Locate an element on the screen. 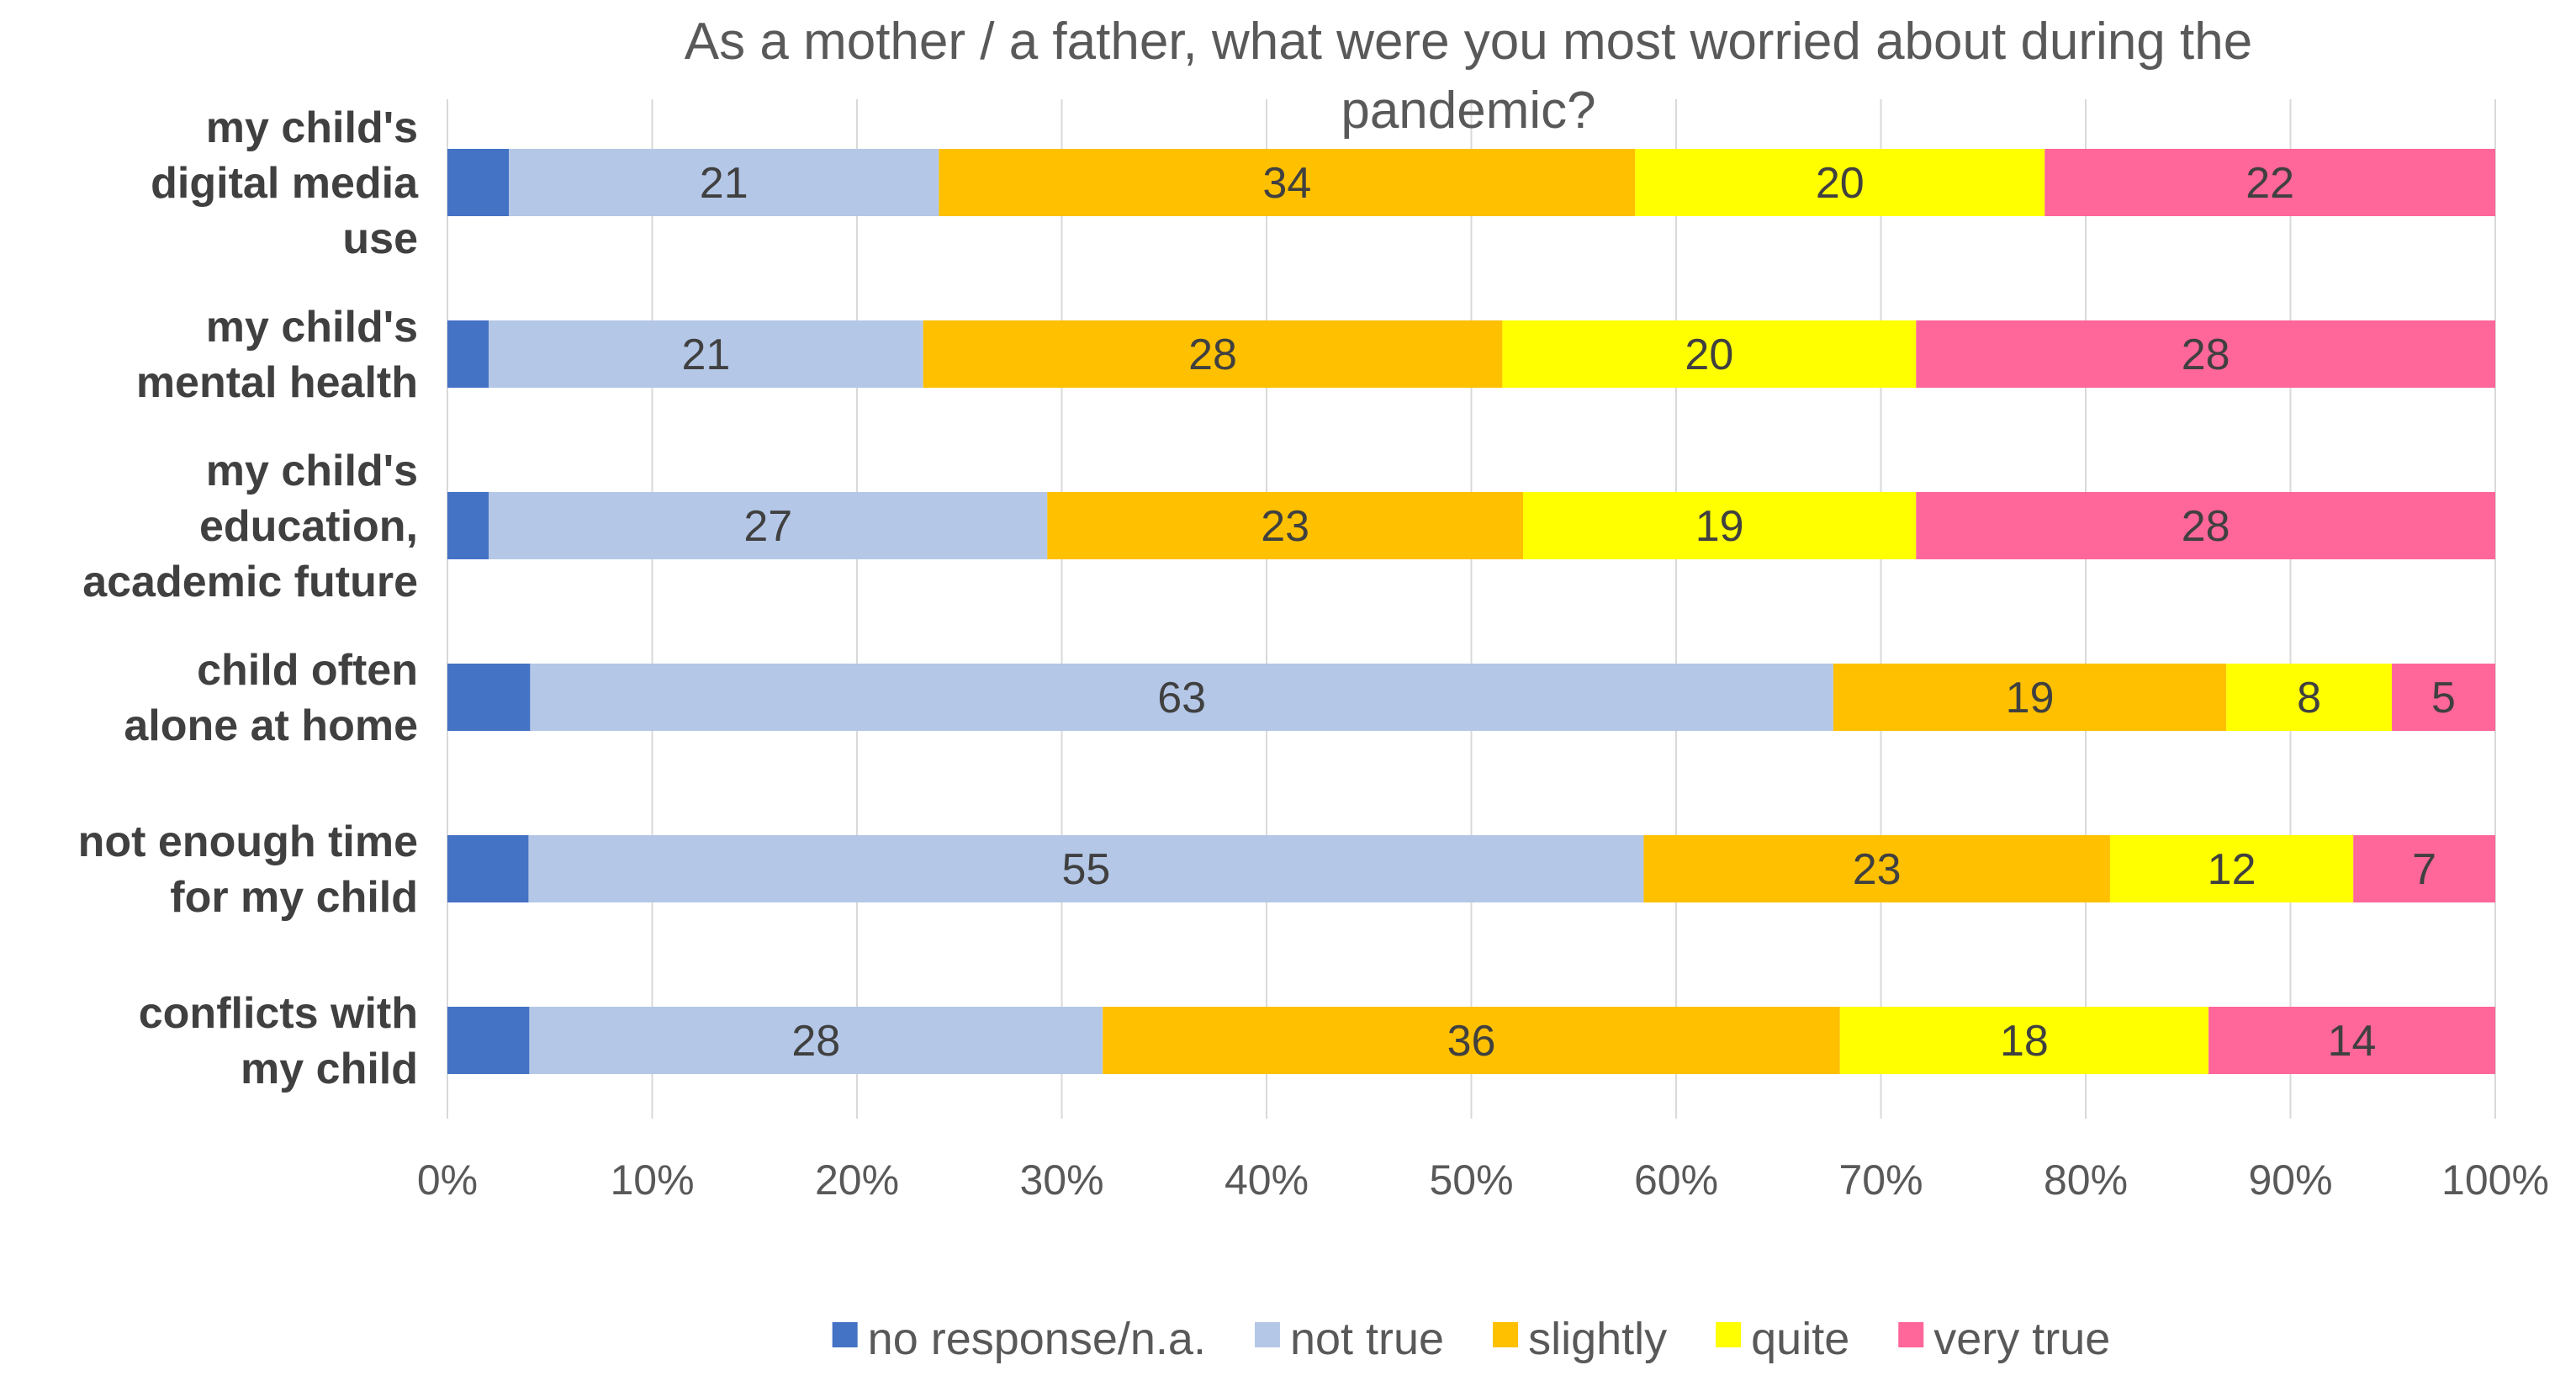  category-label: conflicts with is located at coordinates (278, 1013).